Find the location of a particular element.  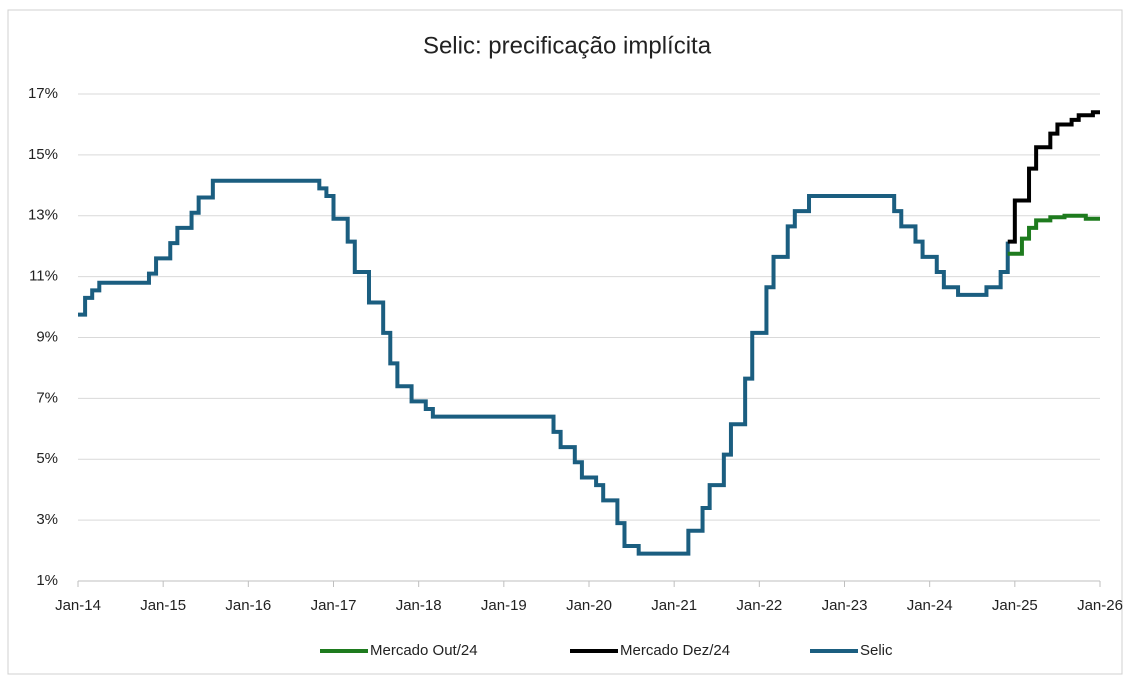

x-tick-label: Jan-20 is located at coordinates (589, 605).